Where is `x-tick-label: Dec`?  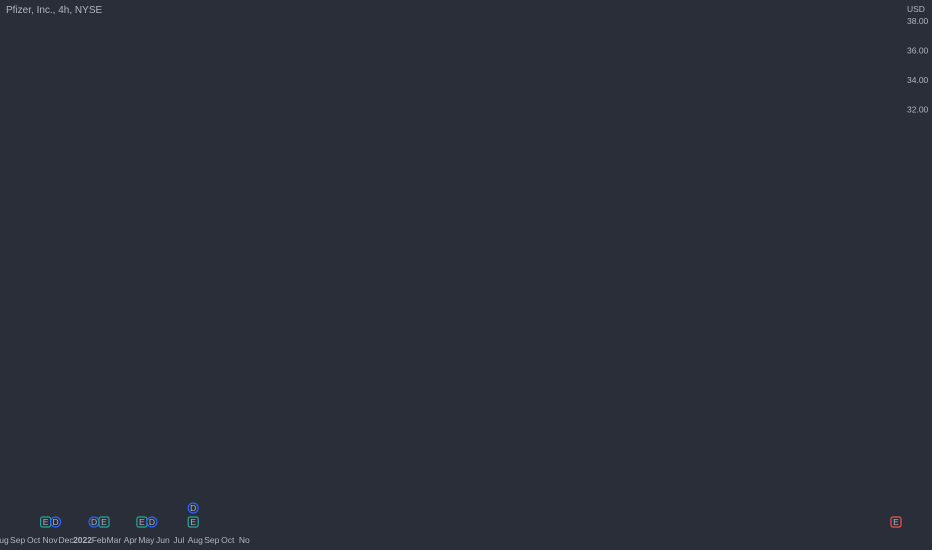 x-tick-label: Dec is located at coordinates (66, 540).